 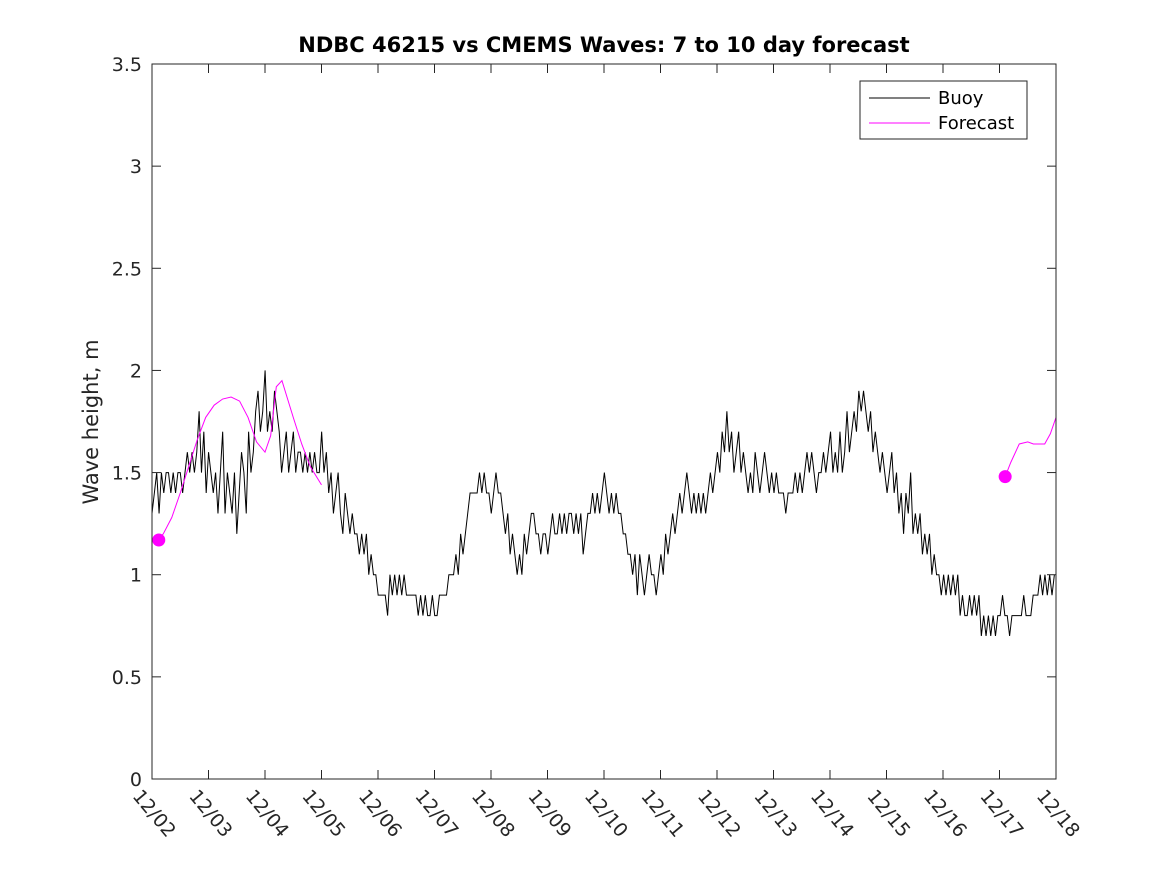 I want to click on legend: Buoy Forecast, so click(x=943, y=110).